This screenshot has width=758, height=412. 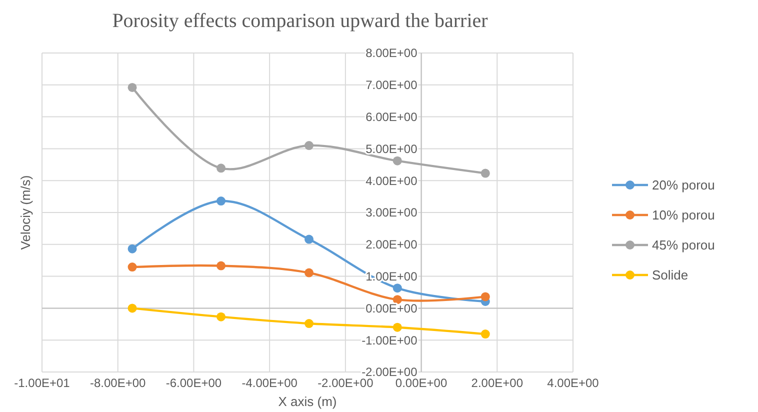 What do you see at coordinates (392, 308) in the screenshot?
I see `y-tick-label: 0.00E+00` at bounding box center [392, 308].